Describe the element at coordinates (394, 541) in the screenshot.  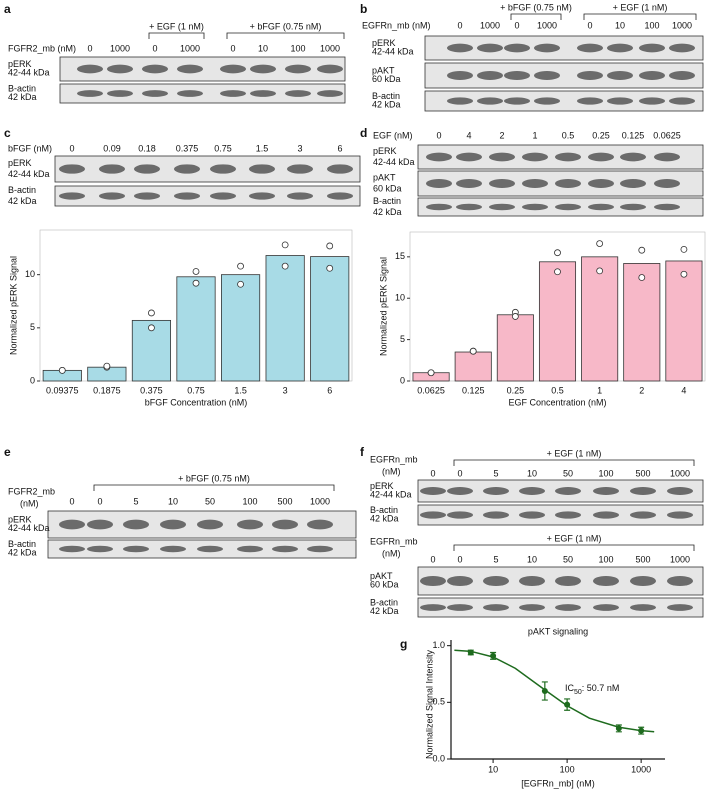
I see `dose-title: EGFRn_mb` at that location.